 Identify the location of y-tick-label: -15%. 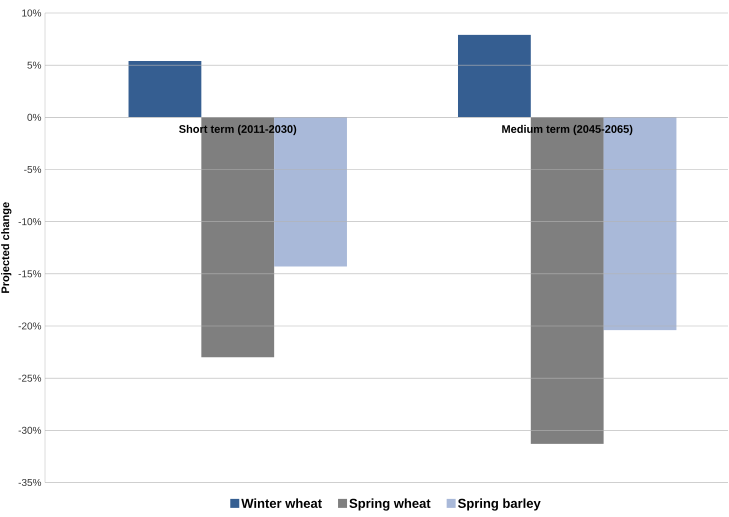
(30, 274).